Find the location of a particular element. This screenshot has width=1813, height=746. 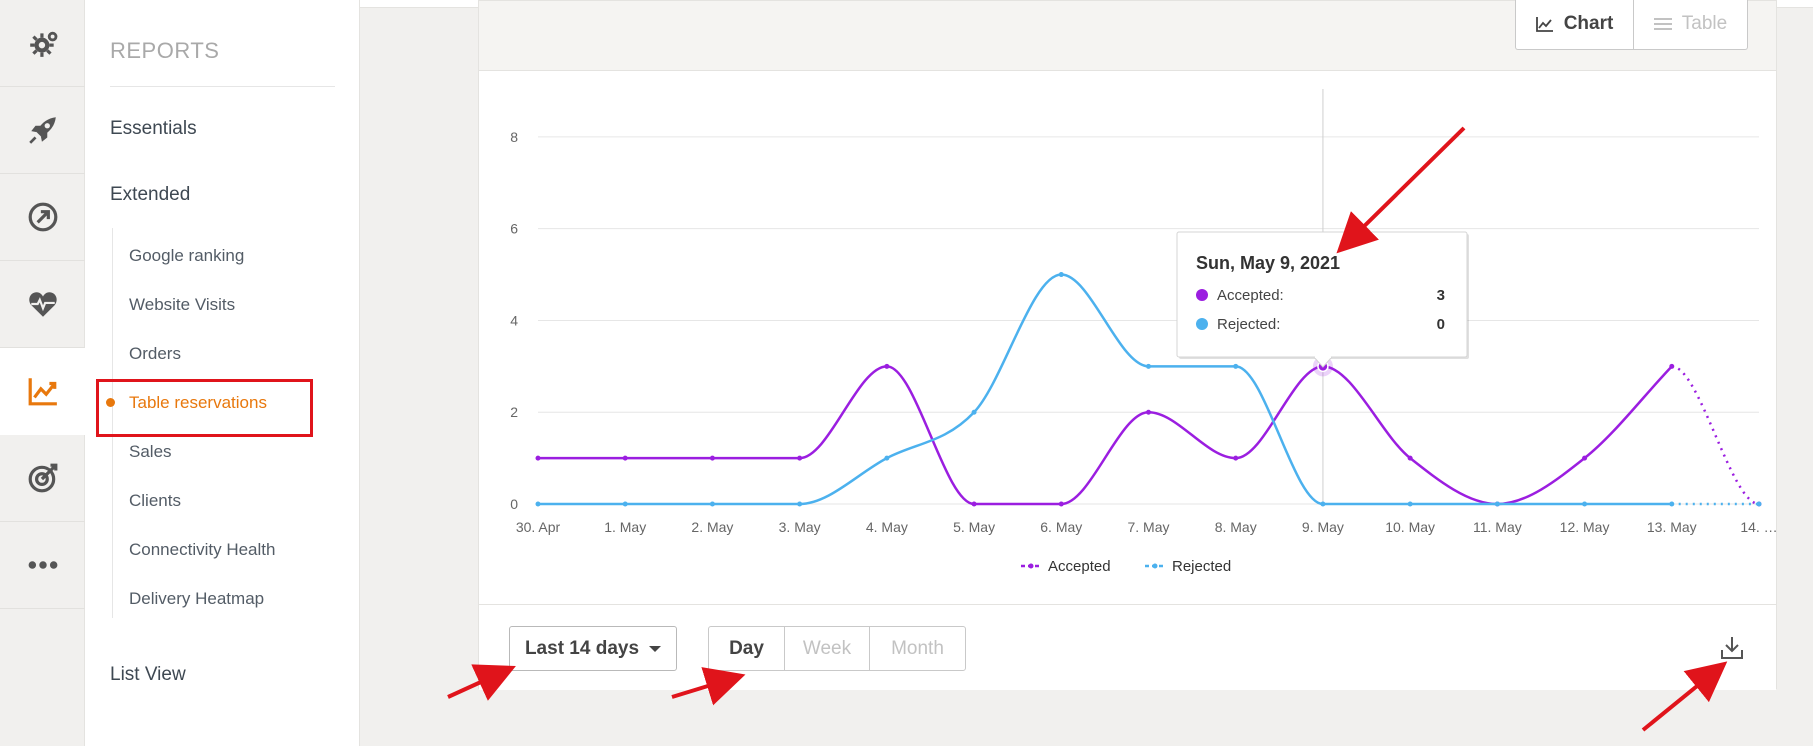

tooltip-label-rejected: Rejected: is located at coordinates (1248, 324).